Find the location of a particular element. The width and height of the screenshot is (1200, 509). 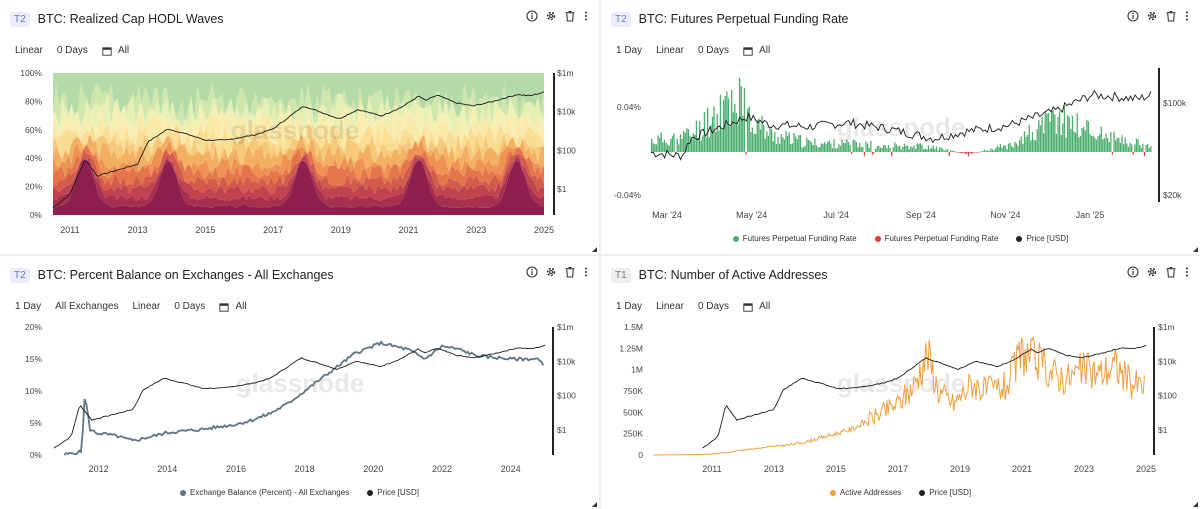

range-label: All is located at coordinates (123, 50).